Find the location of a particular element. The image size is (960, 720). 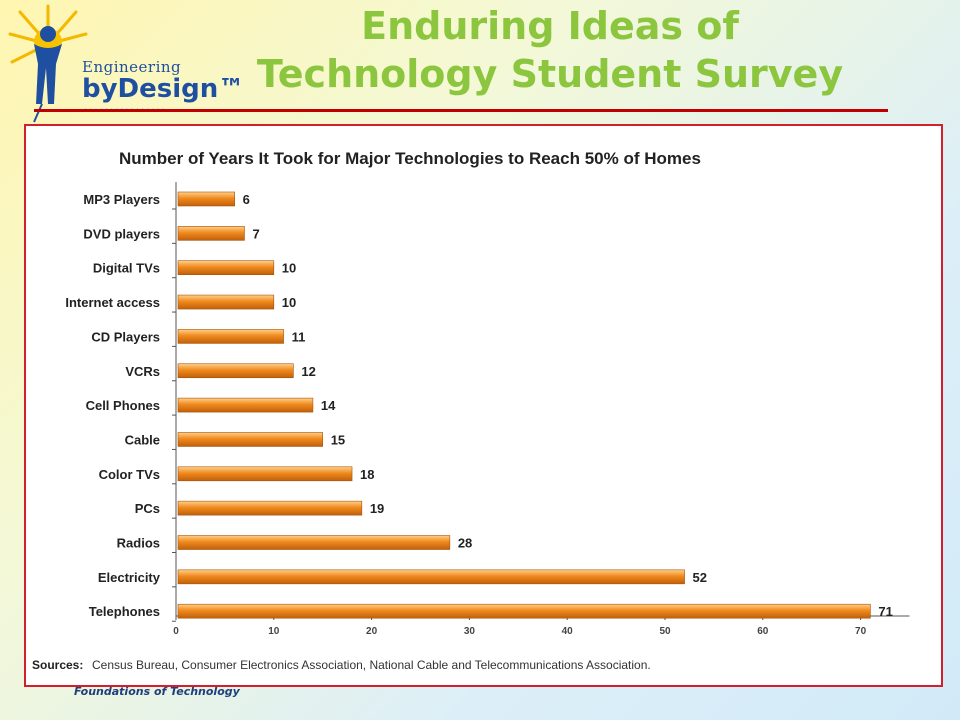

category-label: Cell Phones is located at coordinates (123, 405).